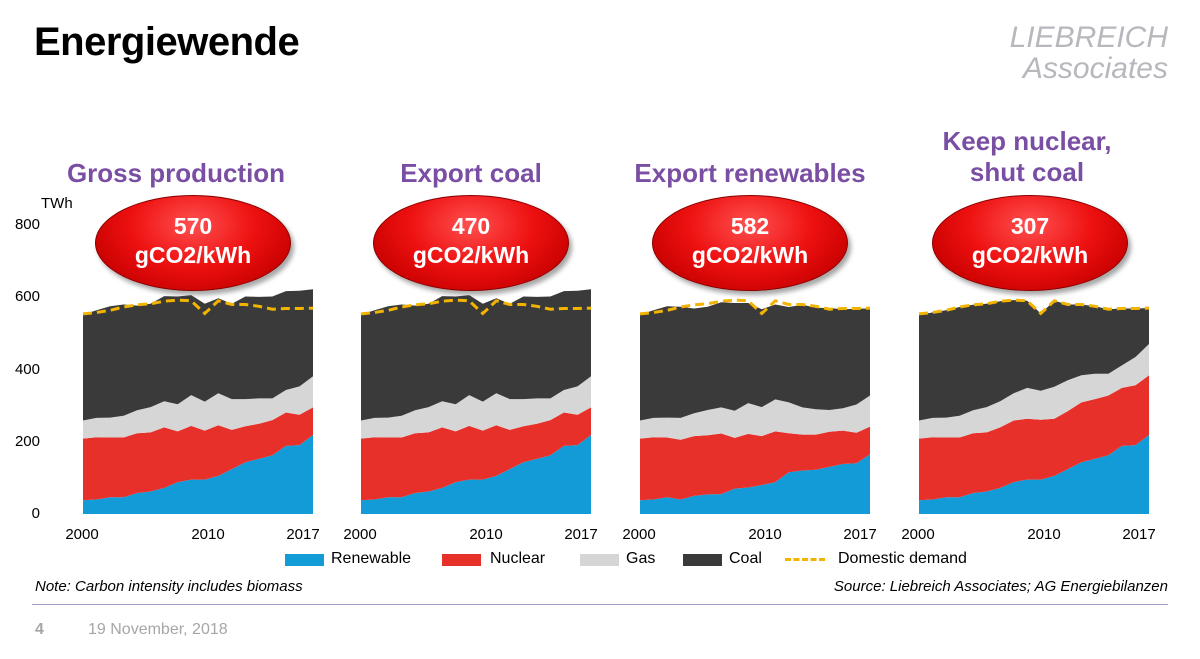  I want to click on panel-heading-keep-nuclear: Keep nuclear, shut coal, so click(1027, 157).